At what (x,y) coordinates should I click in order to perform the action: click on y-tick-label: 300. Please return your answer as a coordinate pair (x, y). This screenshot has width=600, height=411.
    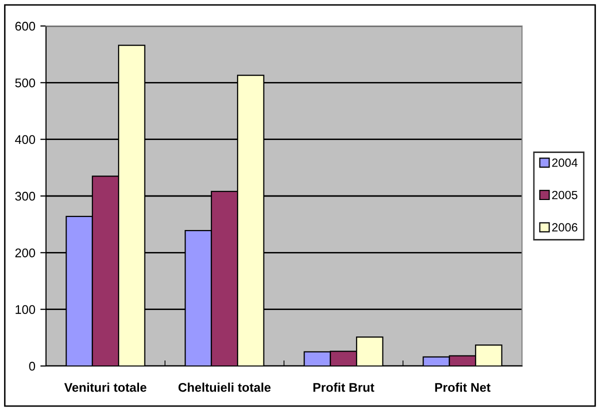
    Looking at the image, I should click on (25, 196).